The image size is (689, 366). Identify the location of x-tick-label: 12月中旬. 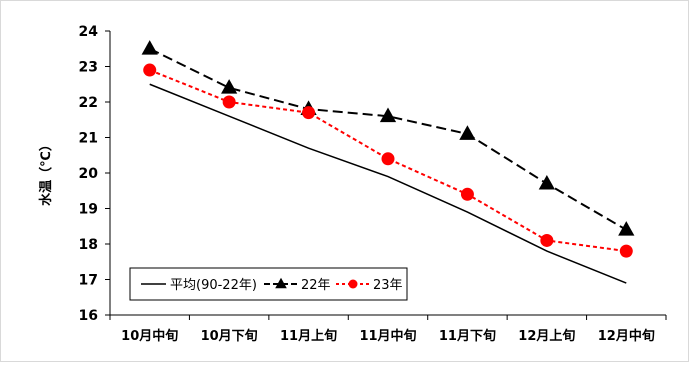
(626, 336).